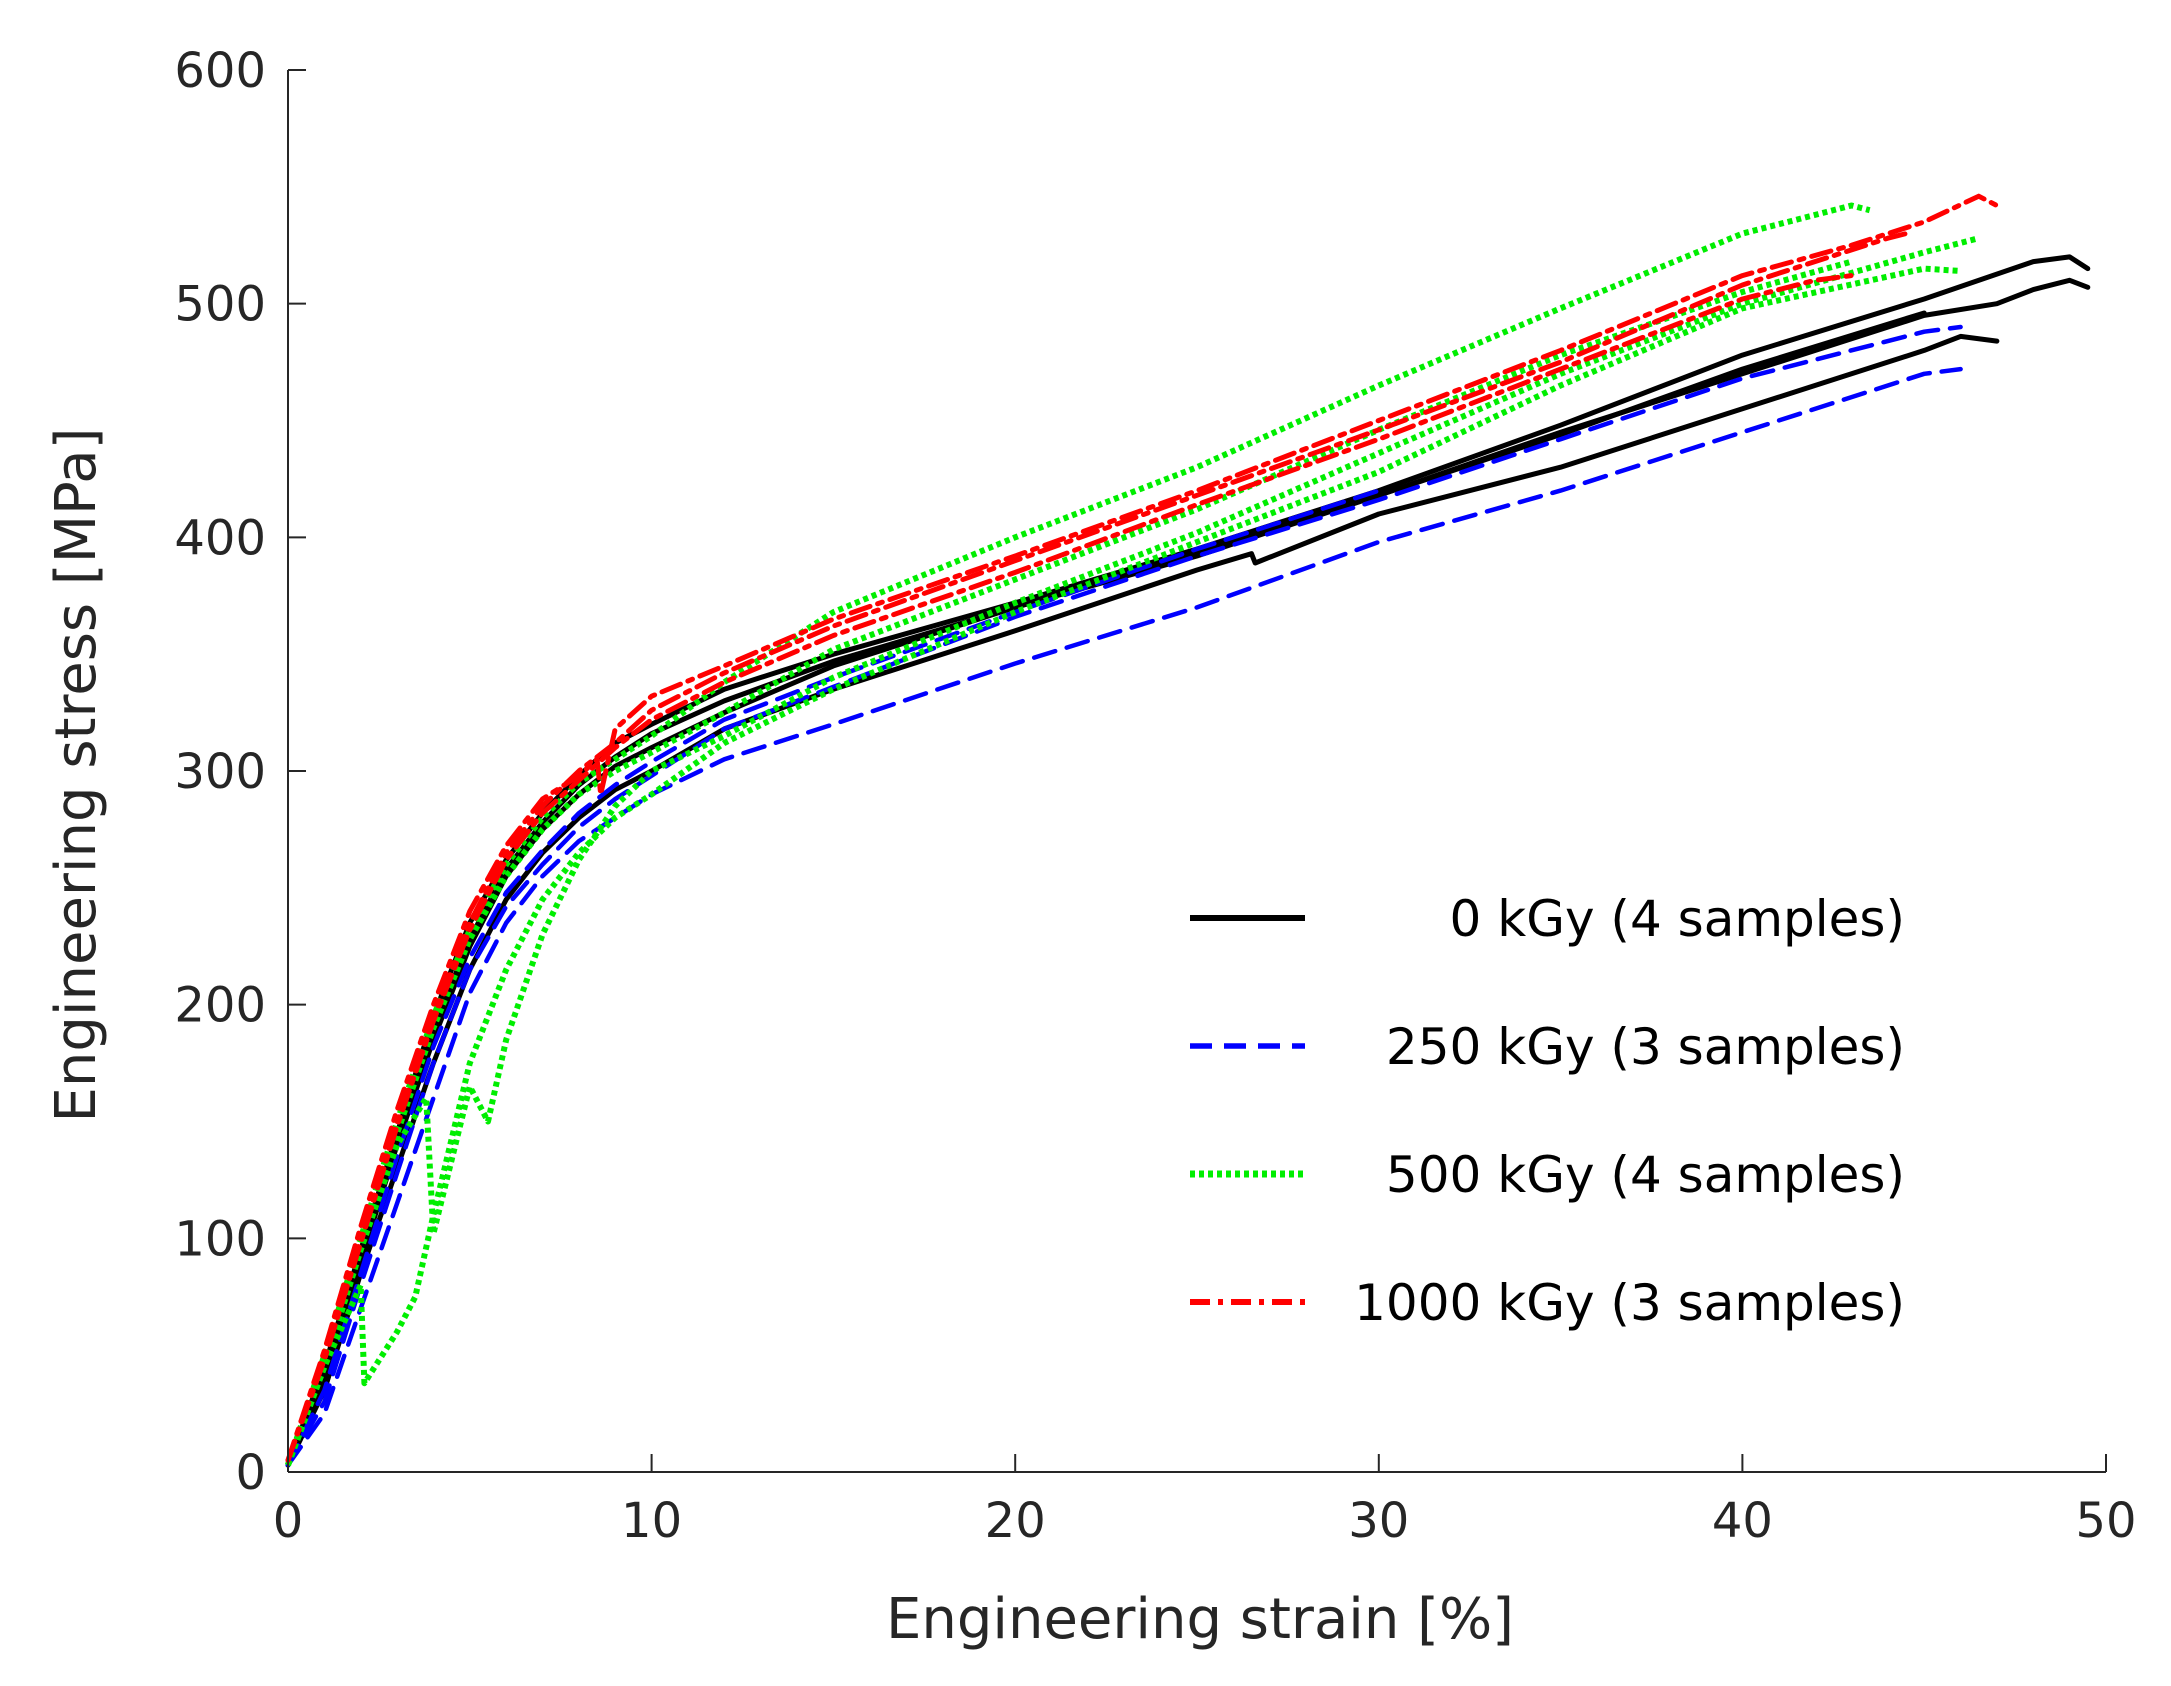 Image resolution: width=2171 pixels, height=1686 pixels. Describe the element at coordinates (1645, 1175) in the screenshot. I see `legend-label: 500 kGy (4 samples)` at that location.